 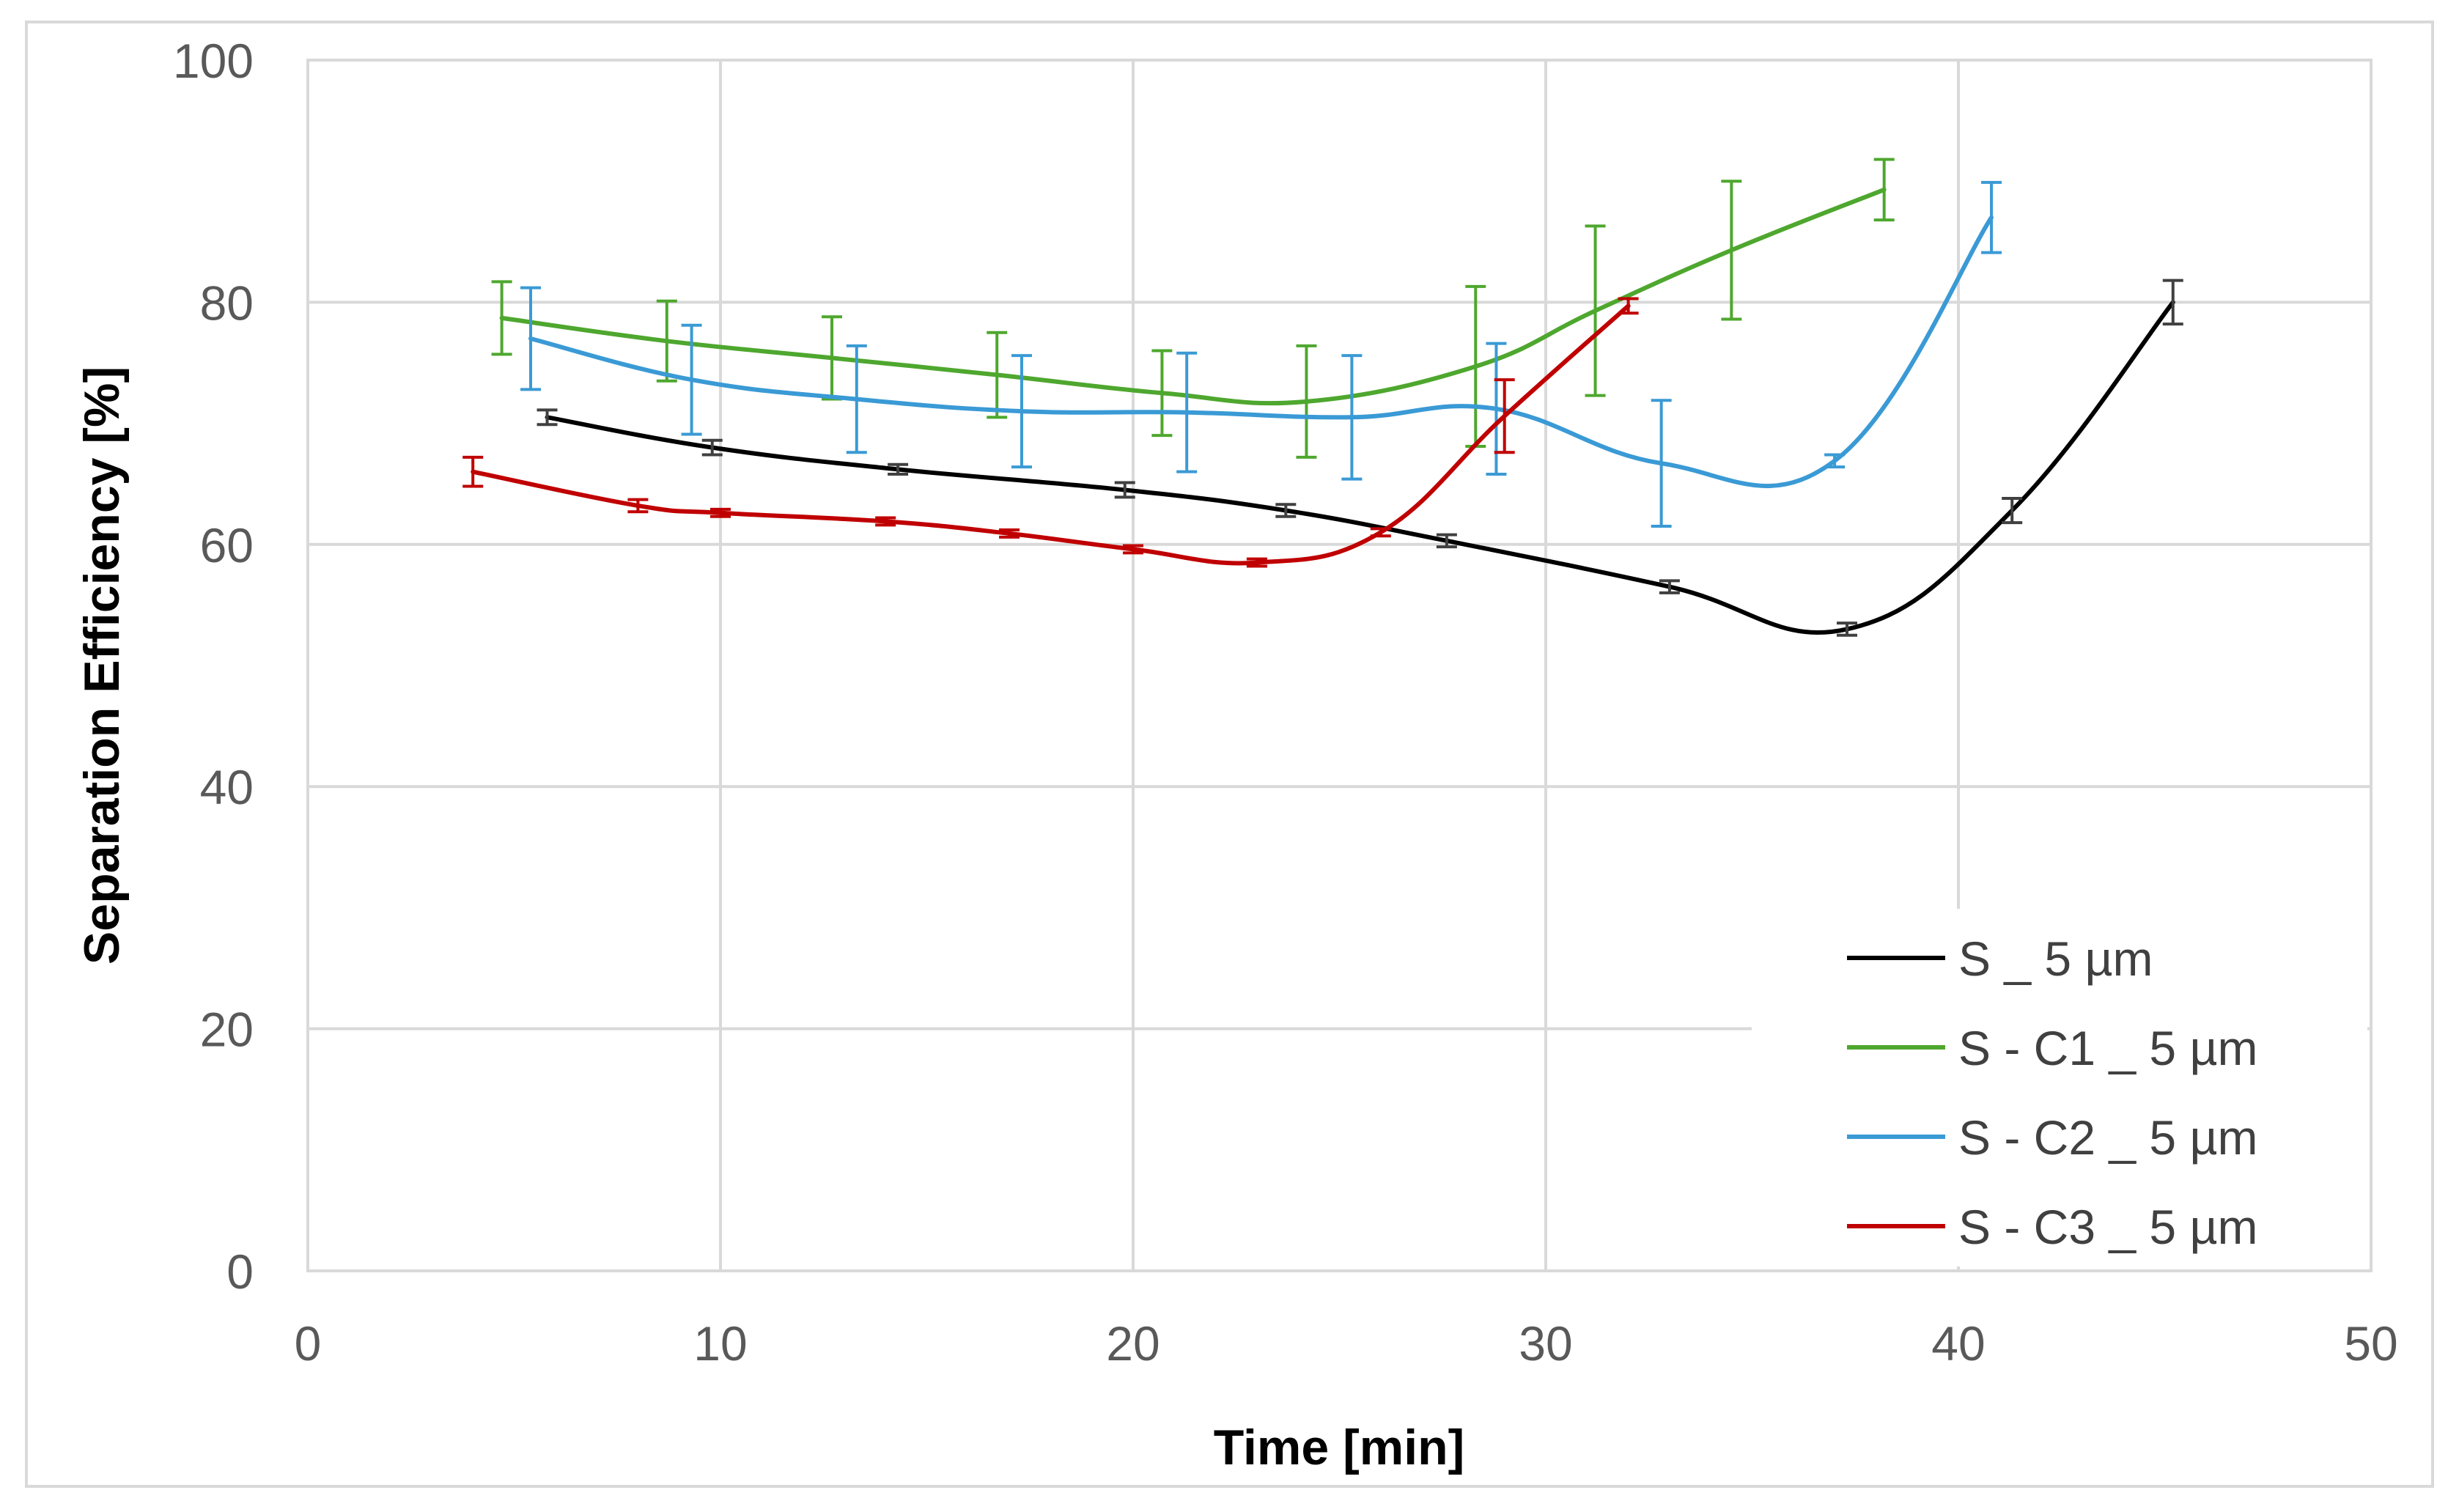 What do you see at coordinates (240, 1271) in the screenshot?
I see `y-tick-label: 0` at bounding box center [240, 1271].